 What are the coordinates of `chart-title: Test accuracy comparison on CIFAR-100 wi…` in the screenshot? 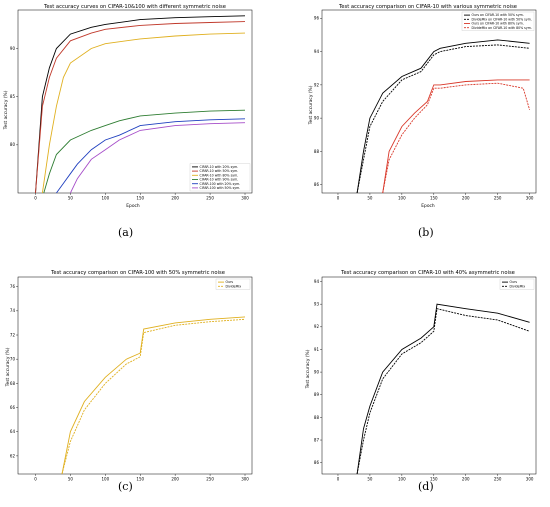 It's located at (137, 273).